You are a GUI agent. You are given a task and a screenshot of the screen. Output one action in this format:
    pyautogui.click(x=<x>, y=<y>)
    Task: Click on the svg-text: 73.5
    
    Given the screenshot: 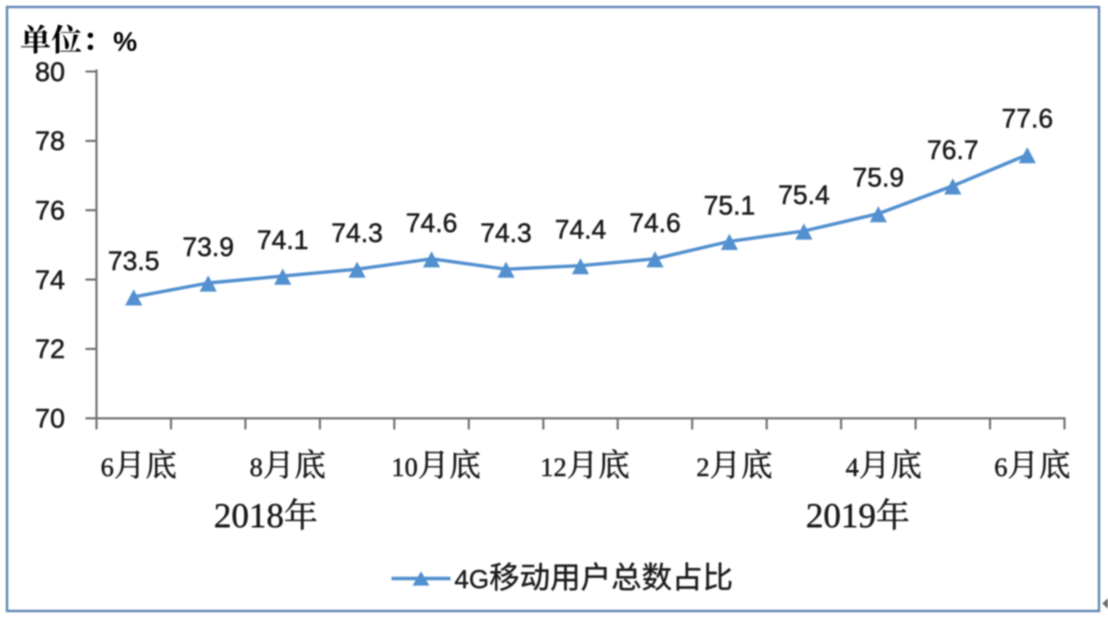 What is the action you would take?
    pyautogui.click(x=134, y=261)
    